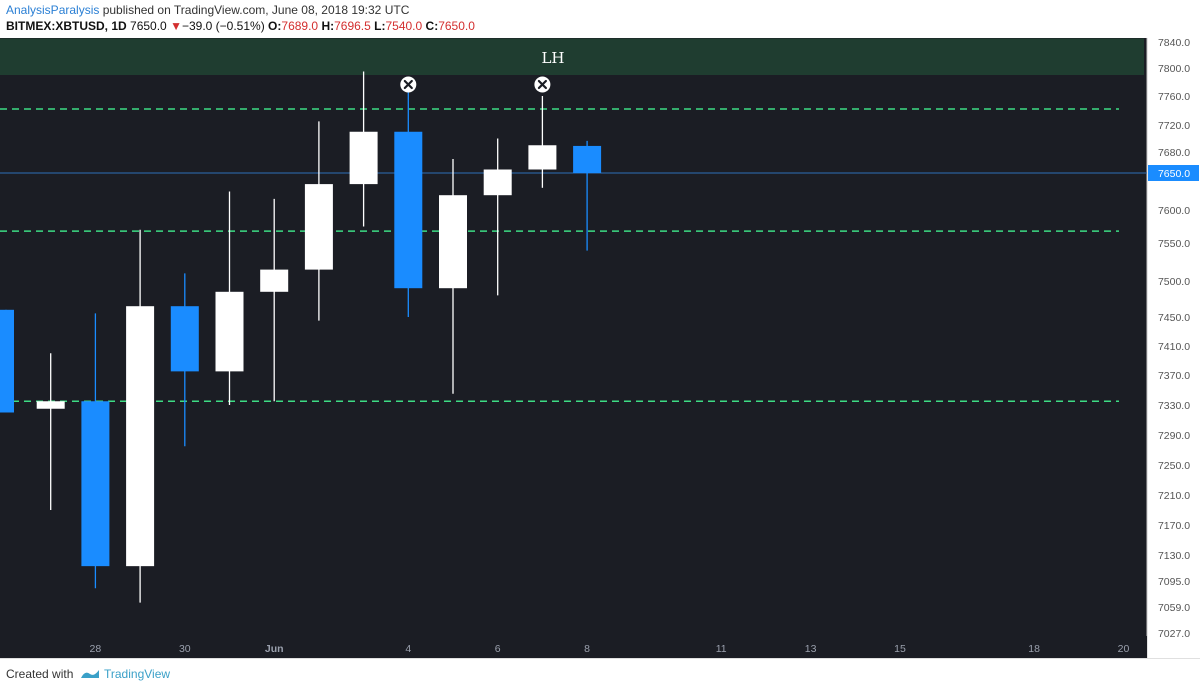  I want to click on x-tick-label: 6, so click(498, 649).